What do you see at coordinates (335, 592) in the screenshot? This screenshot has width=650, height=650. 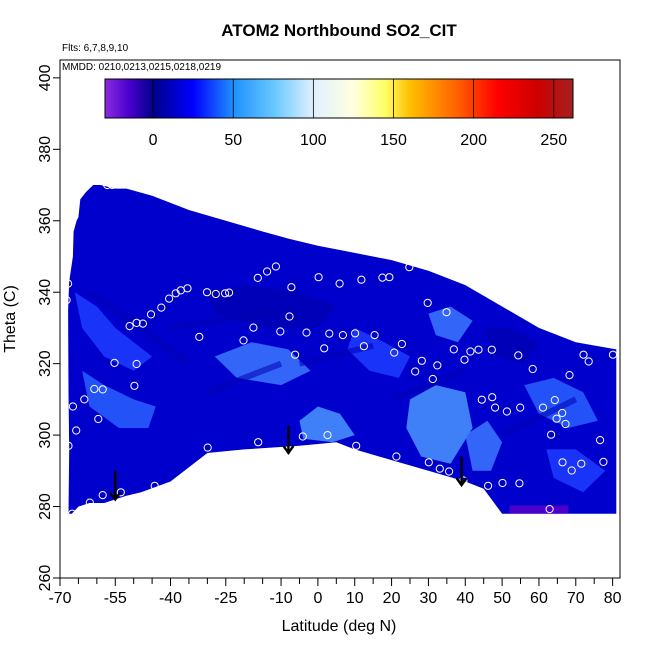 I see `x-axis: -70 -55 -40 -25 -10 0 10 20 30 40 50 60 70 80` at bounding box center [335, 592].